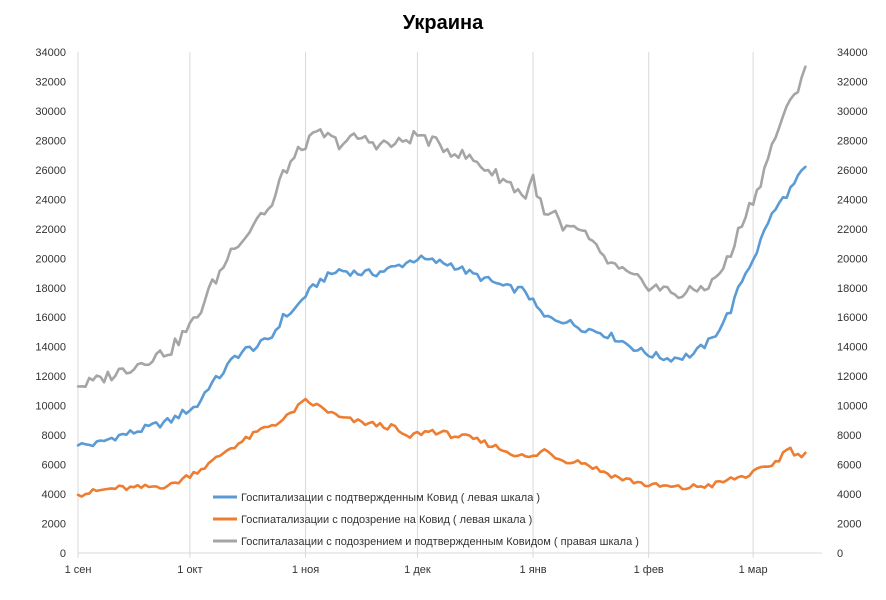 This screenshot has height=600, width=886. Describe the element at coordinates (852, 230) in the screenshot. I see `y-tick-label-right: 22000` at that location.